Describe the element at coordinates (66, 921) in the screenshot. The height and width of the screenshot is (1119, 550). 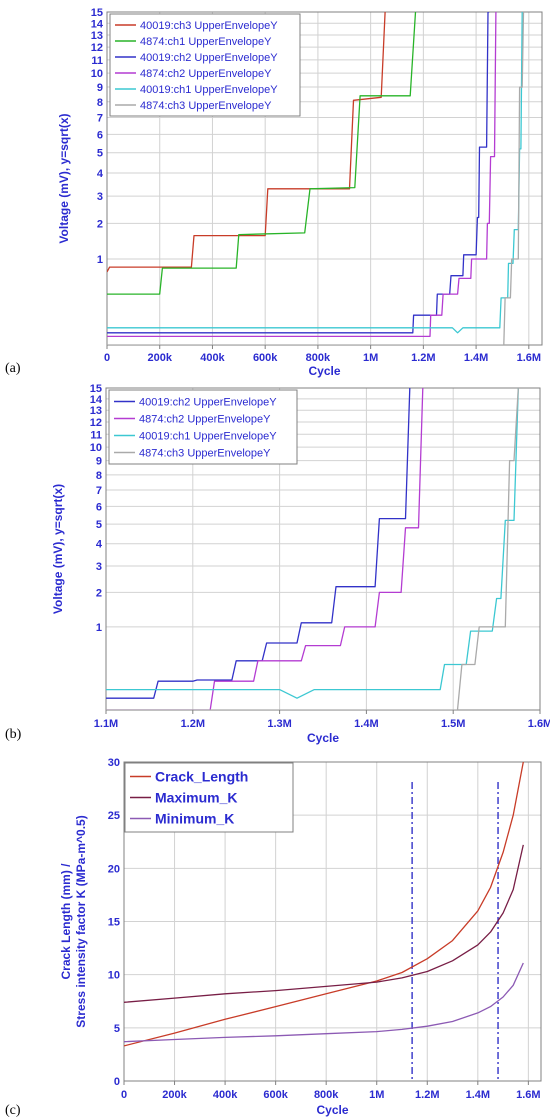
I see `y-axis-title-line-1: Crack Length (mm) /` at that location.